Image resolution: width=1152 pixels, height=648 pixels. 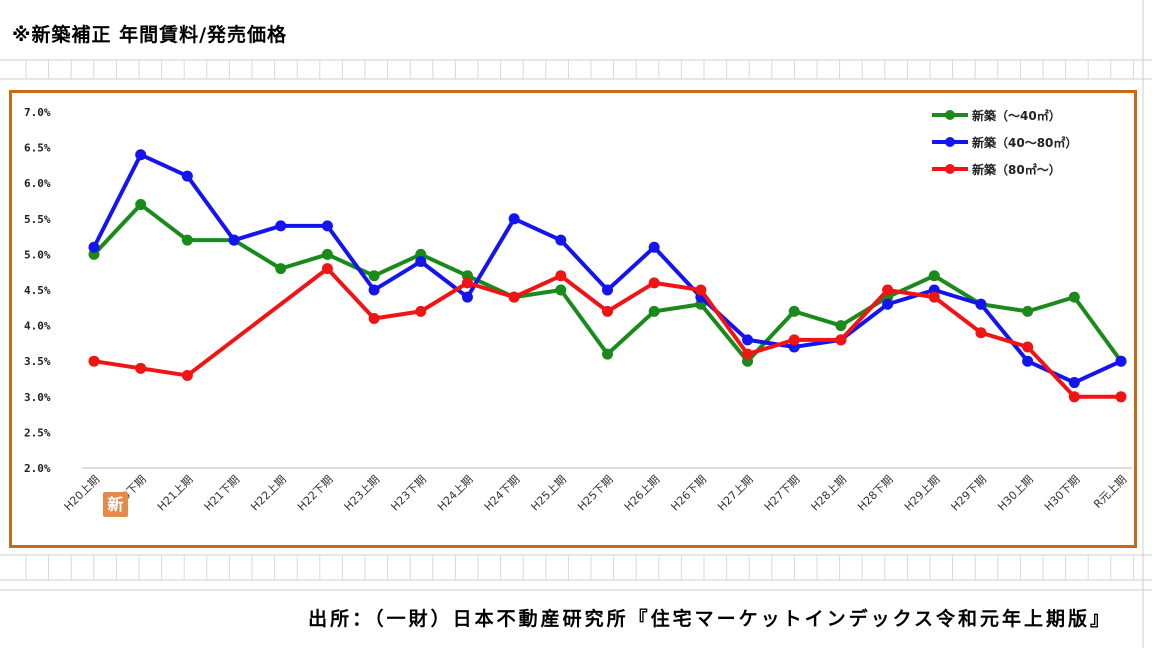 What do you see at coordinates (37, 361) in the screenshot?
I see `y-tick-label: 3.5%` at bounding box center [37, 361].